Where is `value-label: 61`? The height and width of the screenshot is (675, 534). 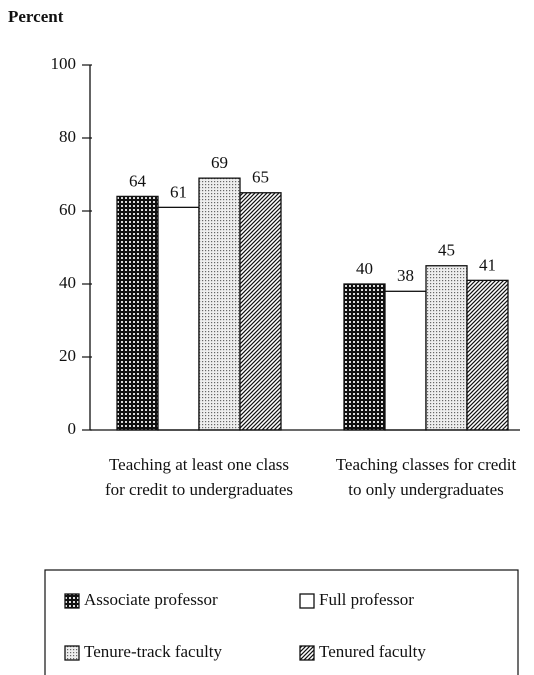 value-label: 61 is located at coordinates (178, 191).